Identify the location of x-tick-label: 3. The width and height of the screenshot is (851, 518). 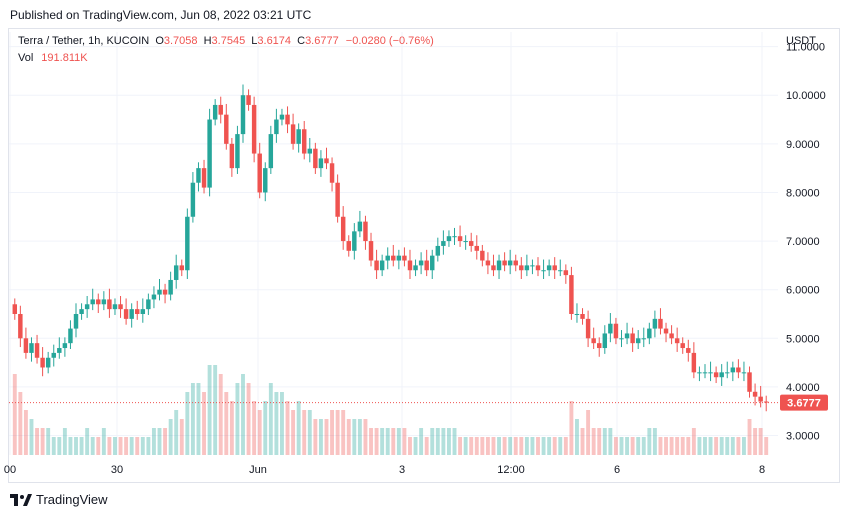
(402, 470).